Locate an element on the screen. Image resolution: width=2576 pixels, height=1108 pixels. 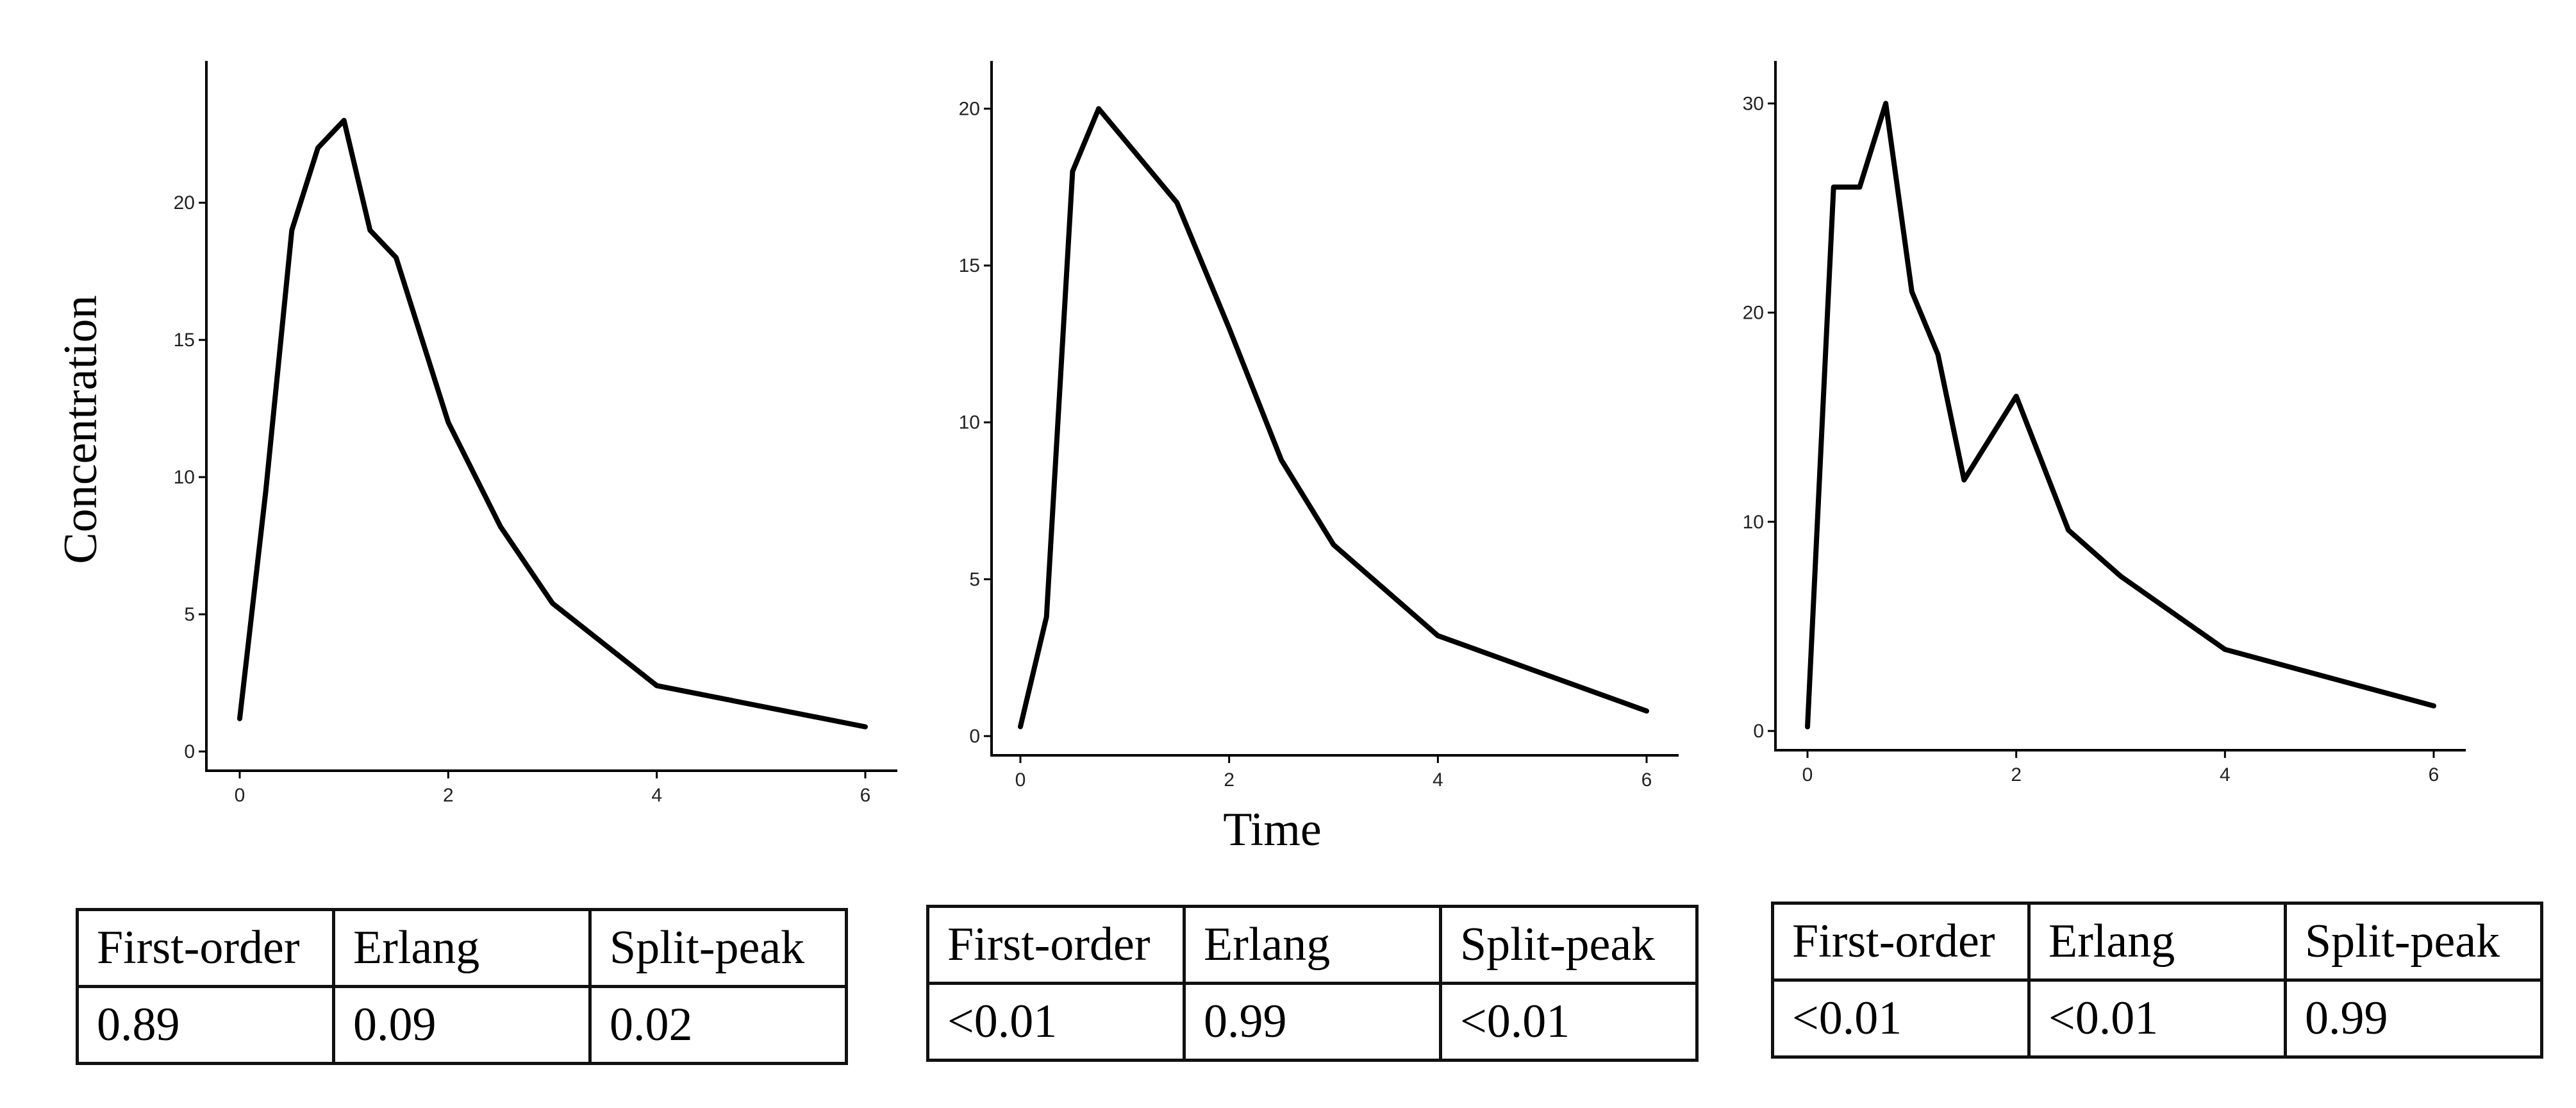
model-weight-cell: 0.02 is located at coordinates (718, 1025).